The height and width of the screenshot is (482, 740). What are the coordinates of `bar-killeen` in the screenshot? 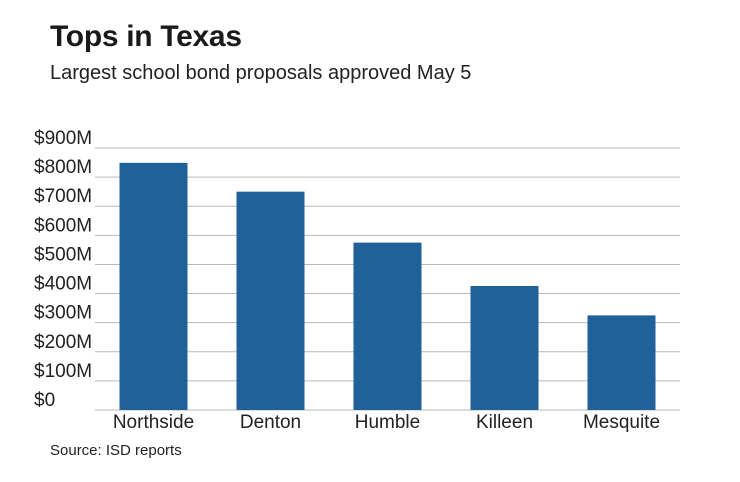 It's located at (504, 347).